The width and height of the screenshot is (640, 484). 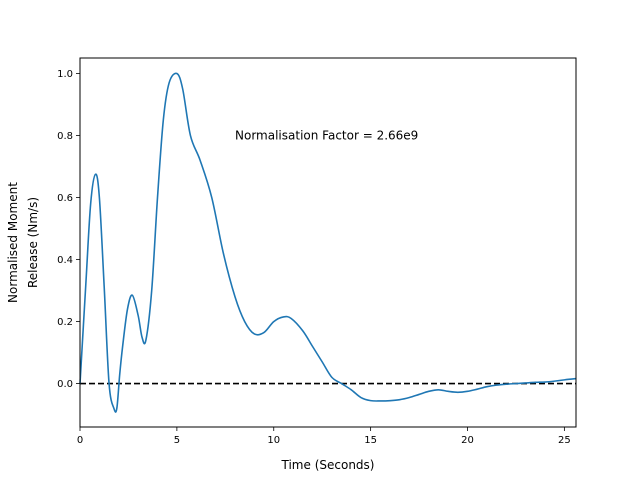 What do you see at coordinates (370, 440) in the screenshot?
I see `x-tick-label: 15` at bounding box center [370, 440].